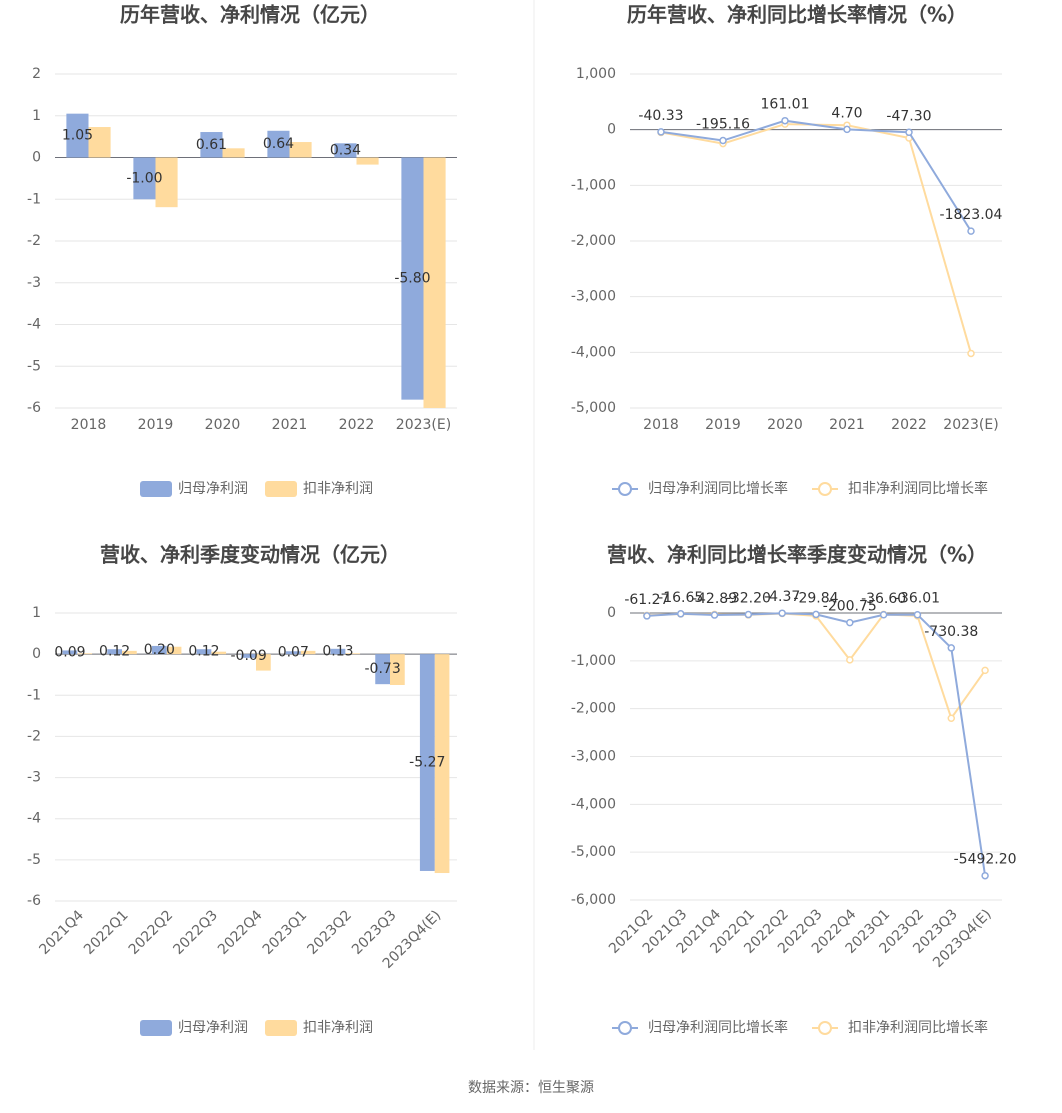 The image size is (1062, 1113). I want to click on data-label: 0.12, so click(114, 652).